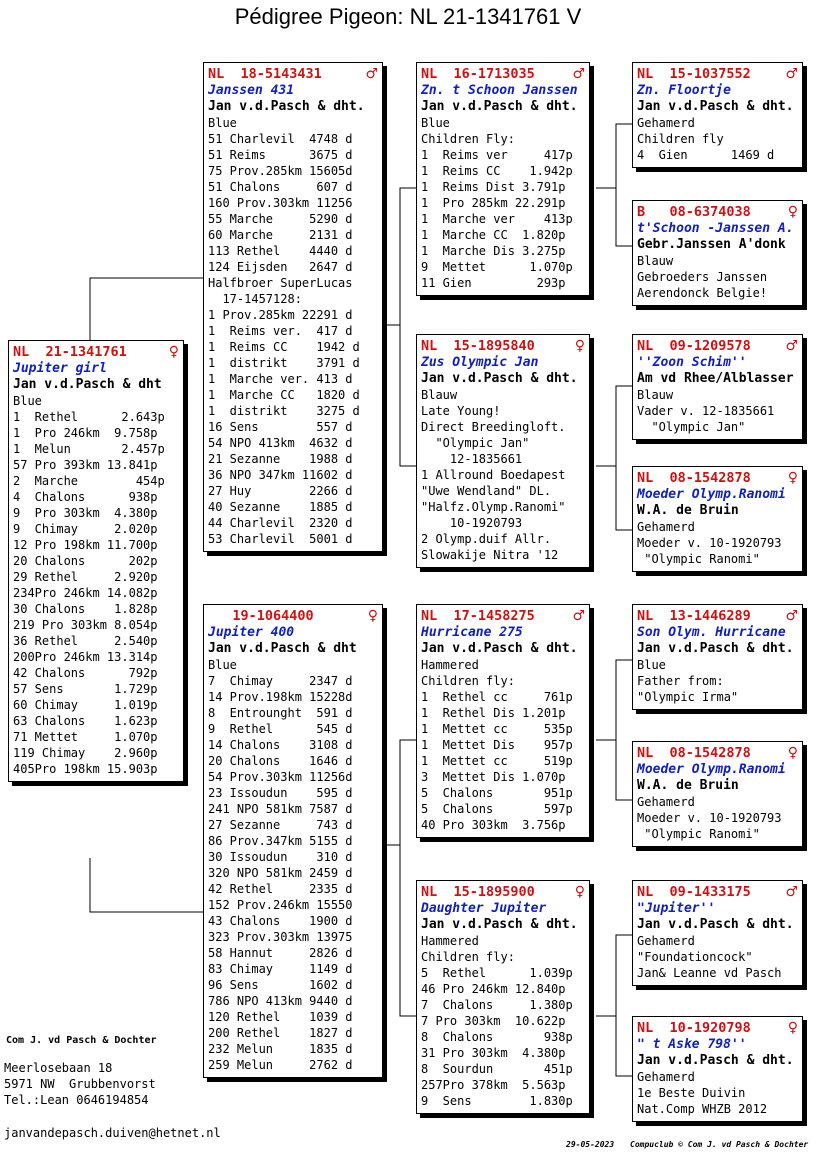 Image resolution: width=816 pixels, height=1172 pixels. What do you see at coordinates (280, 1017) in the screenshot?
I see `result-line: 120 Rethel 1039 d` at bounding box center [280, 1017].